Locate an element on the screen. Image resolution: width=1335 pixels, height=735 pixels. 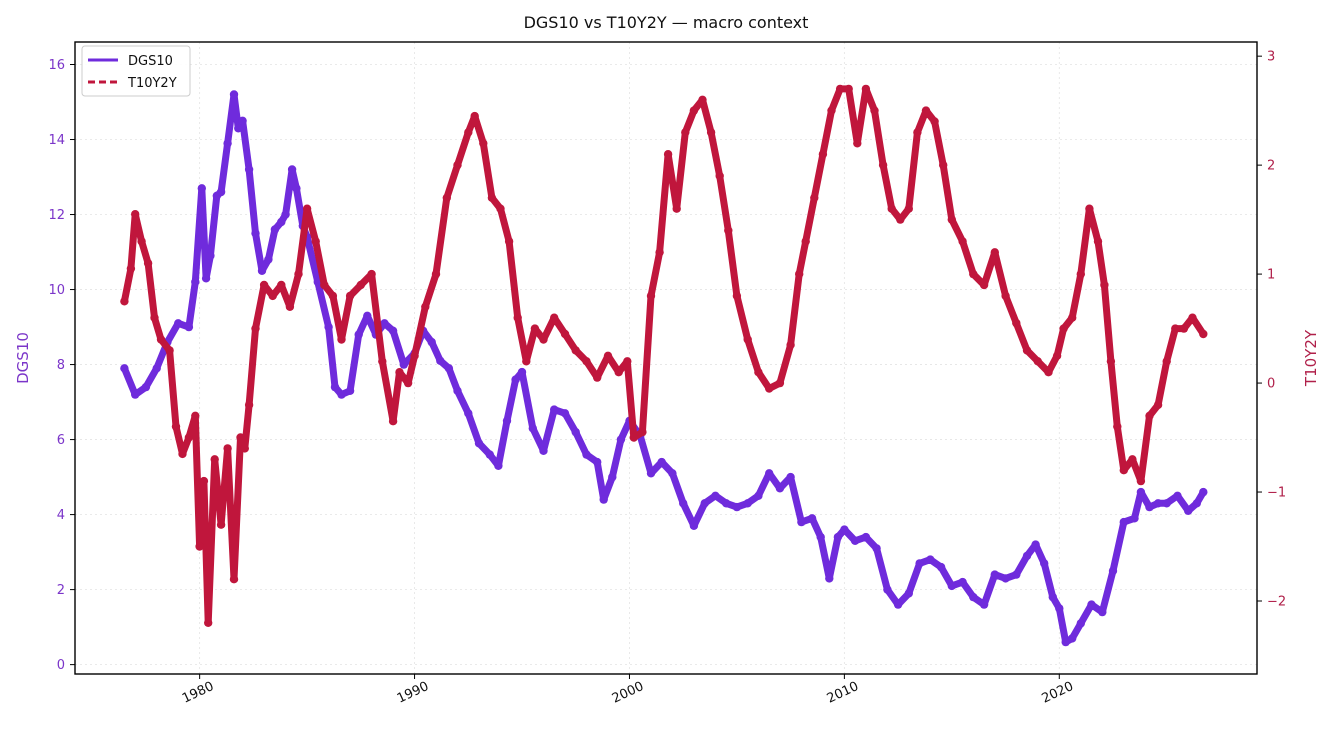
left-axis-title: DGS10 is located at coordinates (23, 358).